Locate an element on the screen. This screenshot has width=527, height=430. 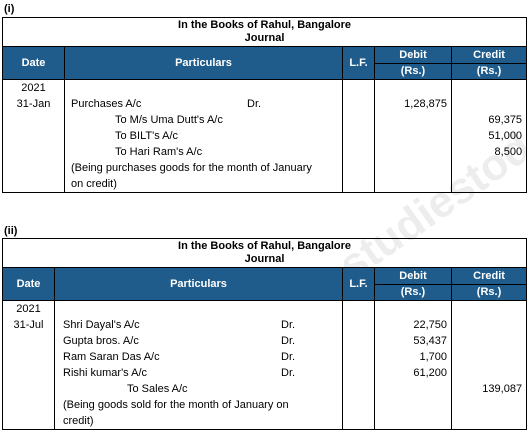
particular-line: Shri Dayal's A/c Dr. is located at coordinates (179, 325).